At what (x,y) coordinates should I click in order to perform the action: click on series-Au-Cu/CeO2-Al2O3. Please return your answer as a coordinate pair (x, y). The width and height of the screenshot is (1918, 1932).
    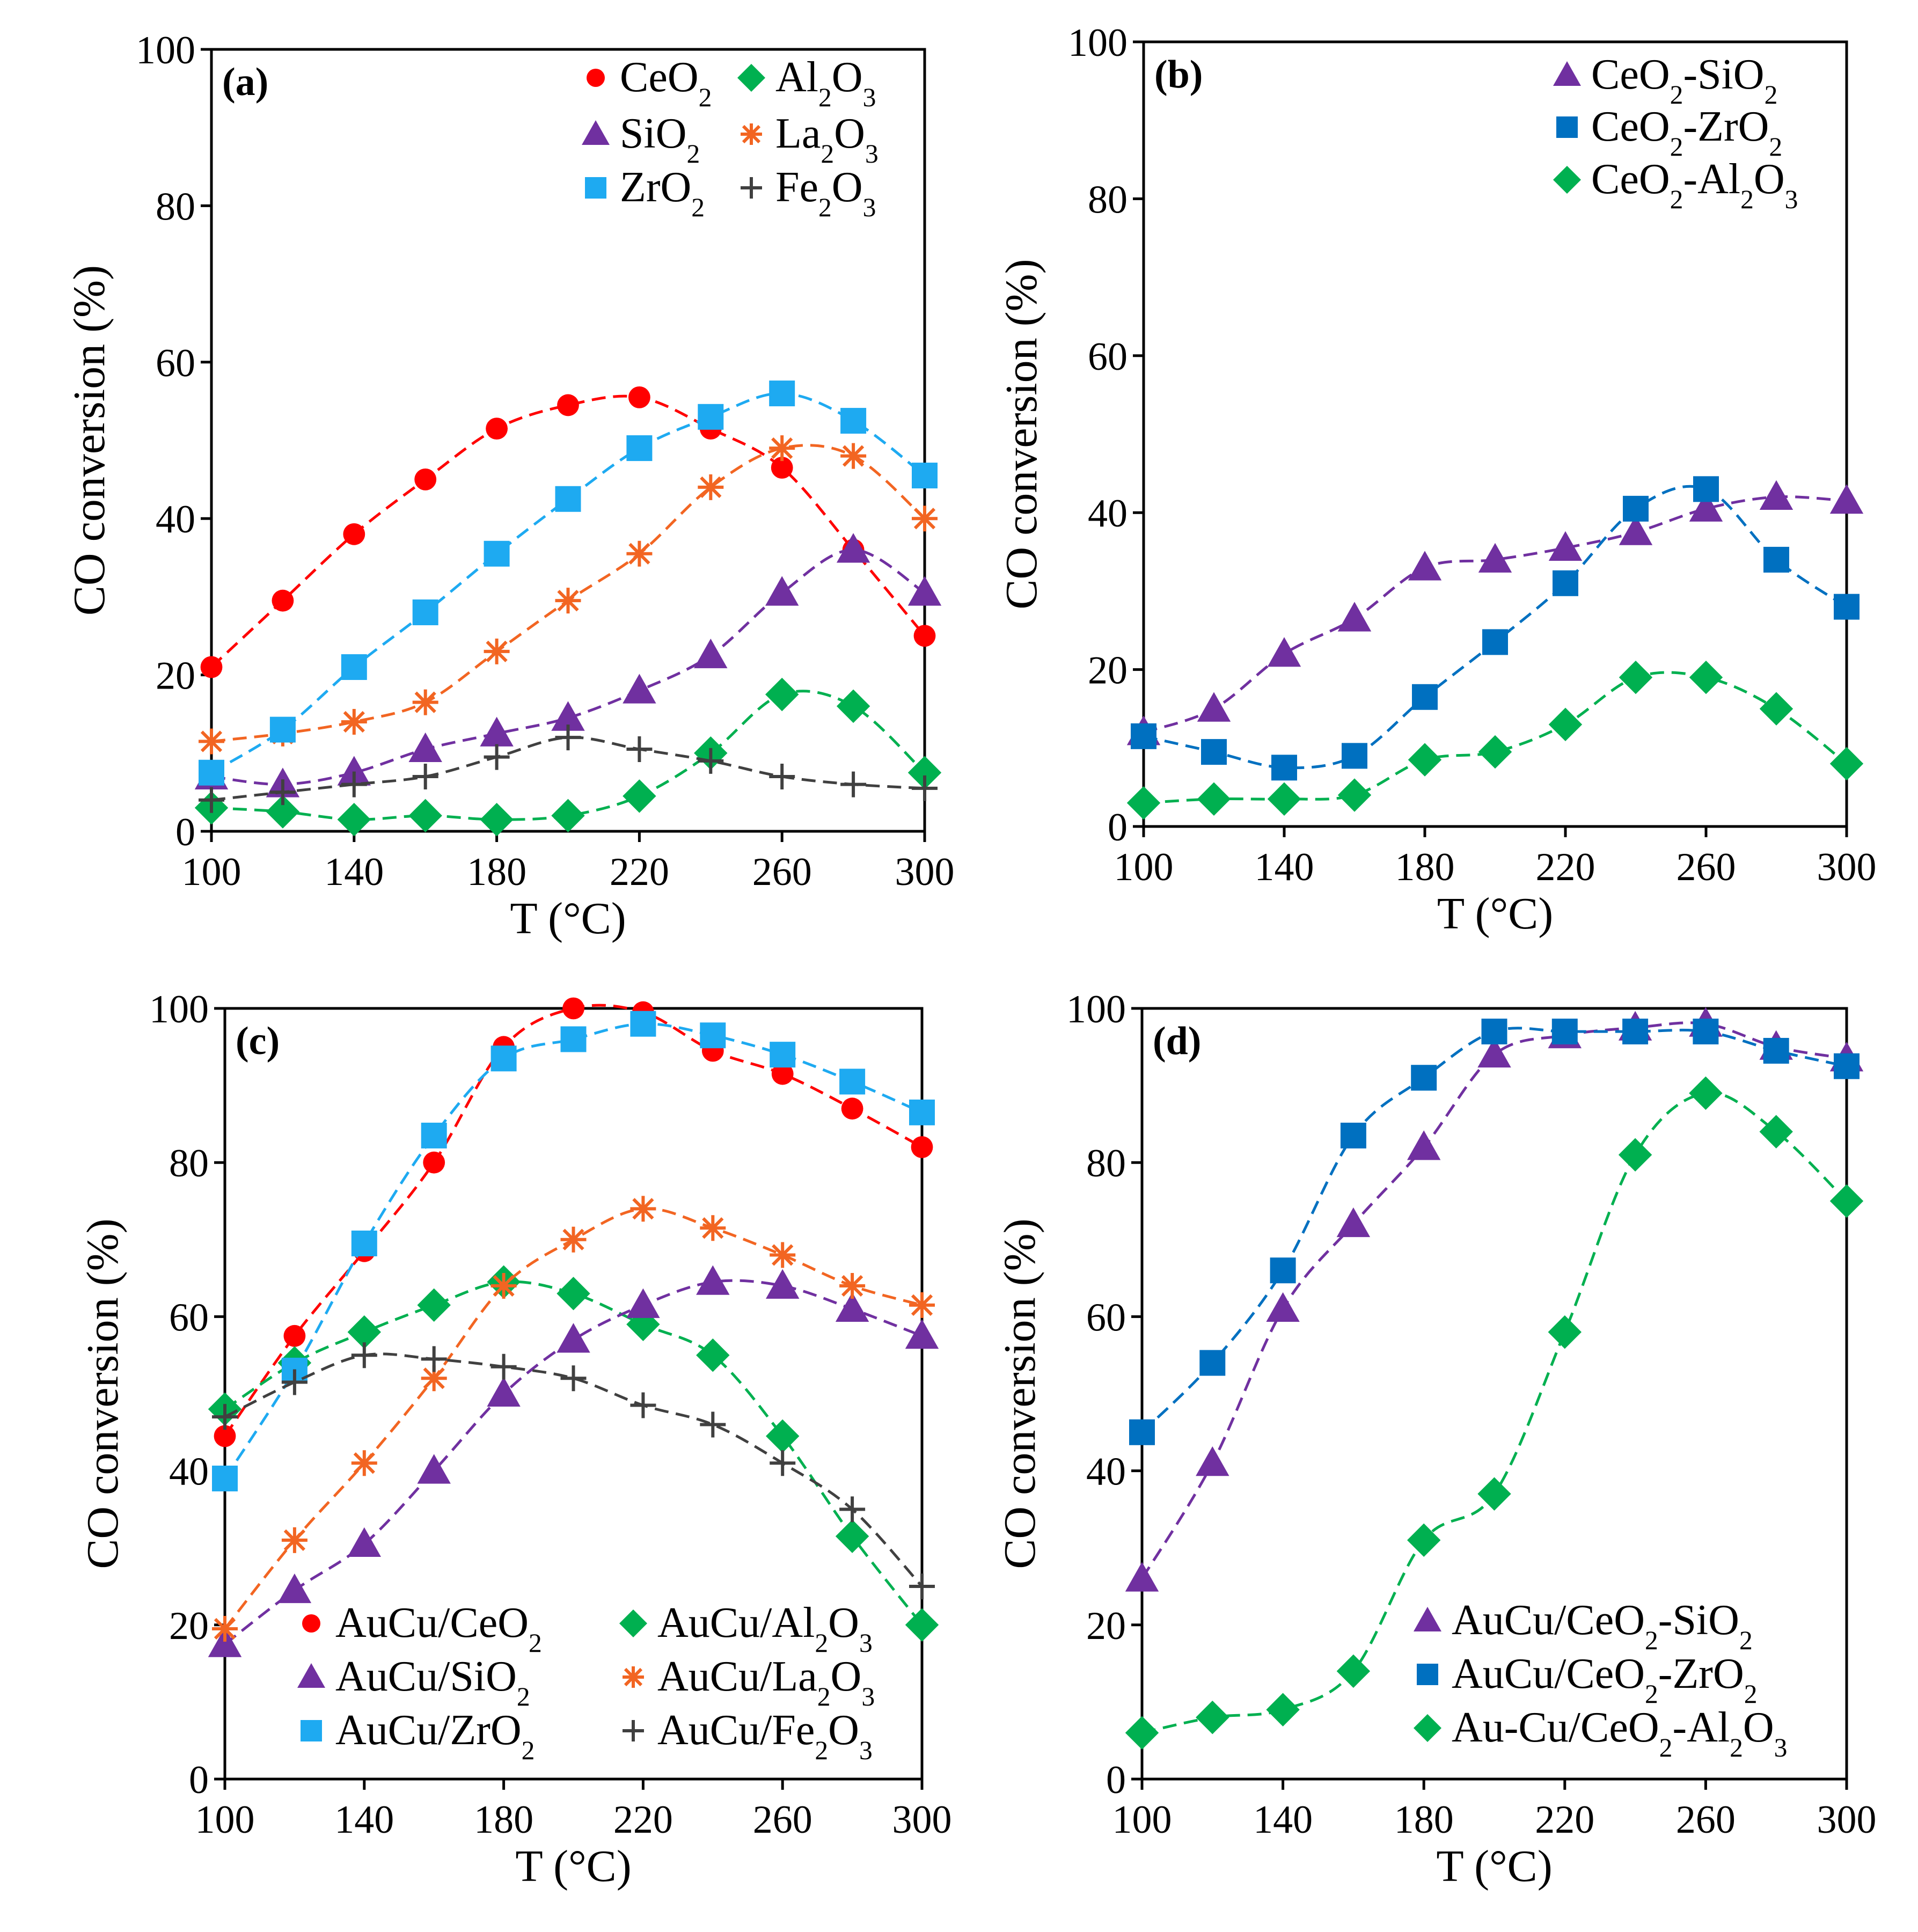
    Looking at the image, I should click on (1494, 1413).